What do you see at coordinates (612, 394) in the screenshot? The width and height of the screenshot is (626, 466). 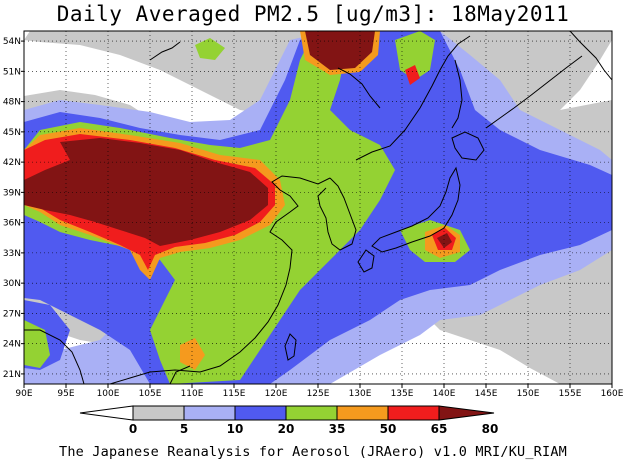 I see `lon-tick-label: 160E` at bounding box center [612, 394].